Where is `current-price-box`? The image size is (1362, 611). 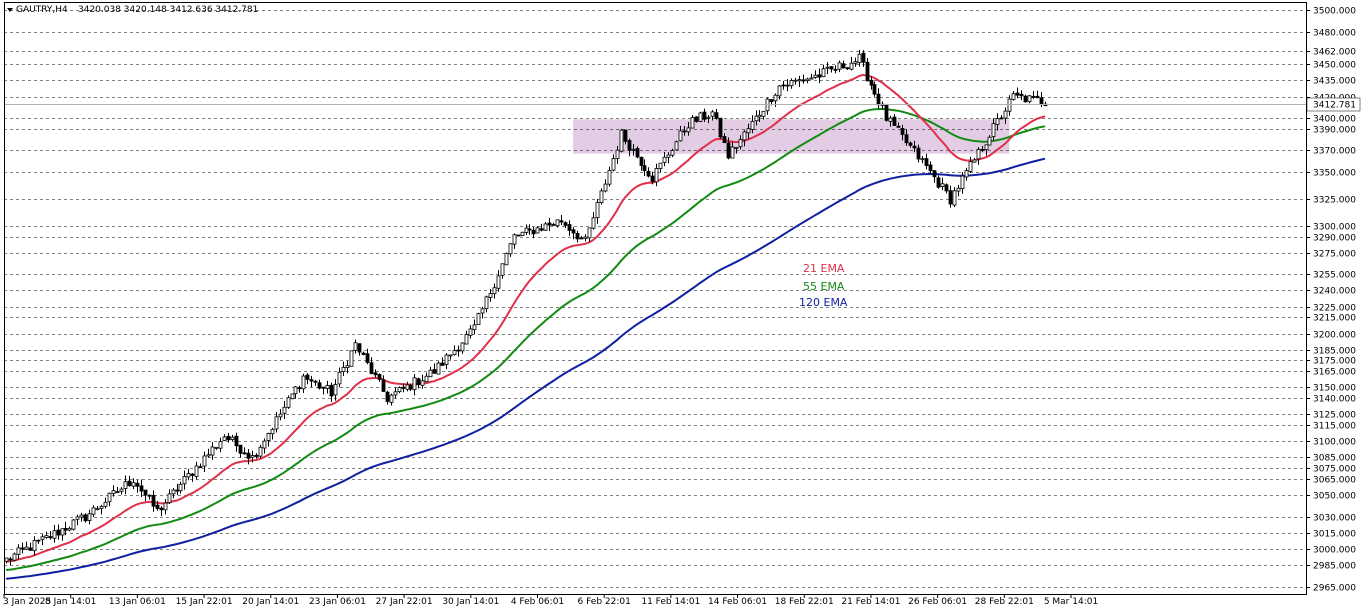
current-price-box is located at coordinates (1333, 104).